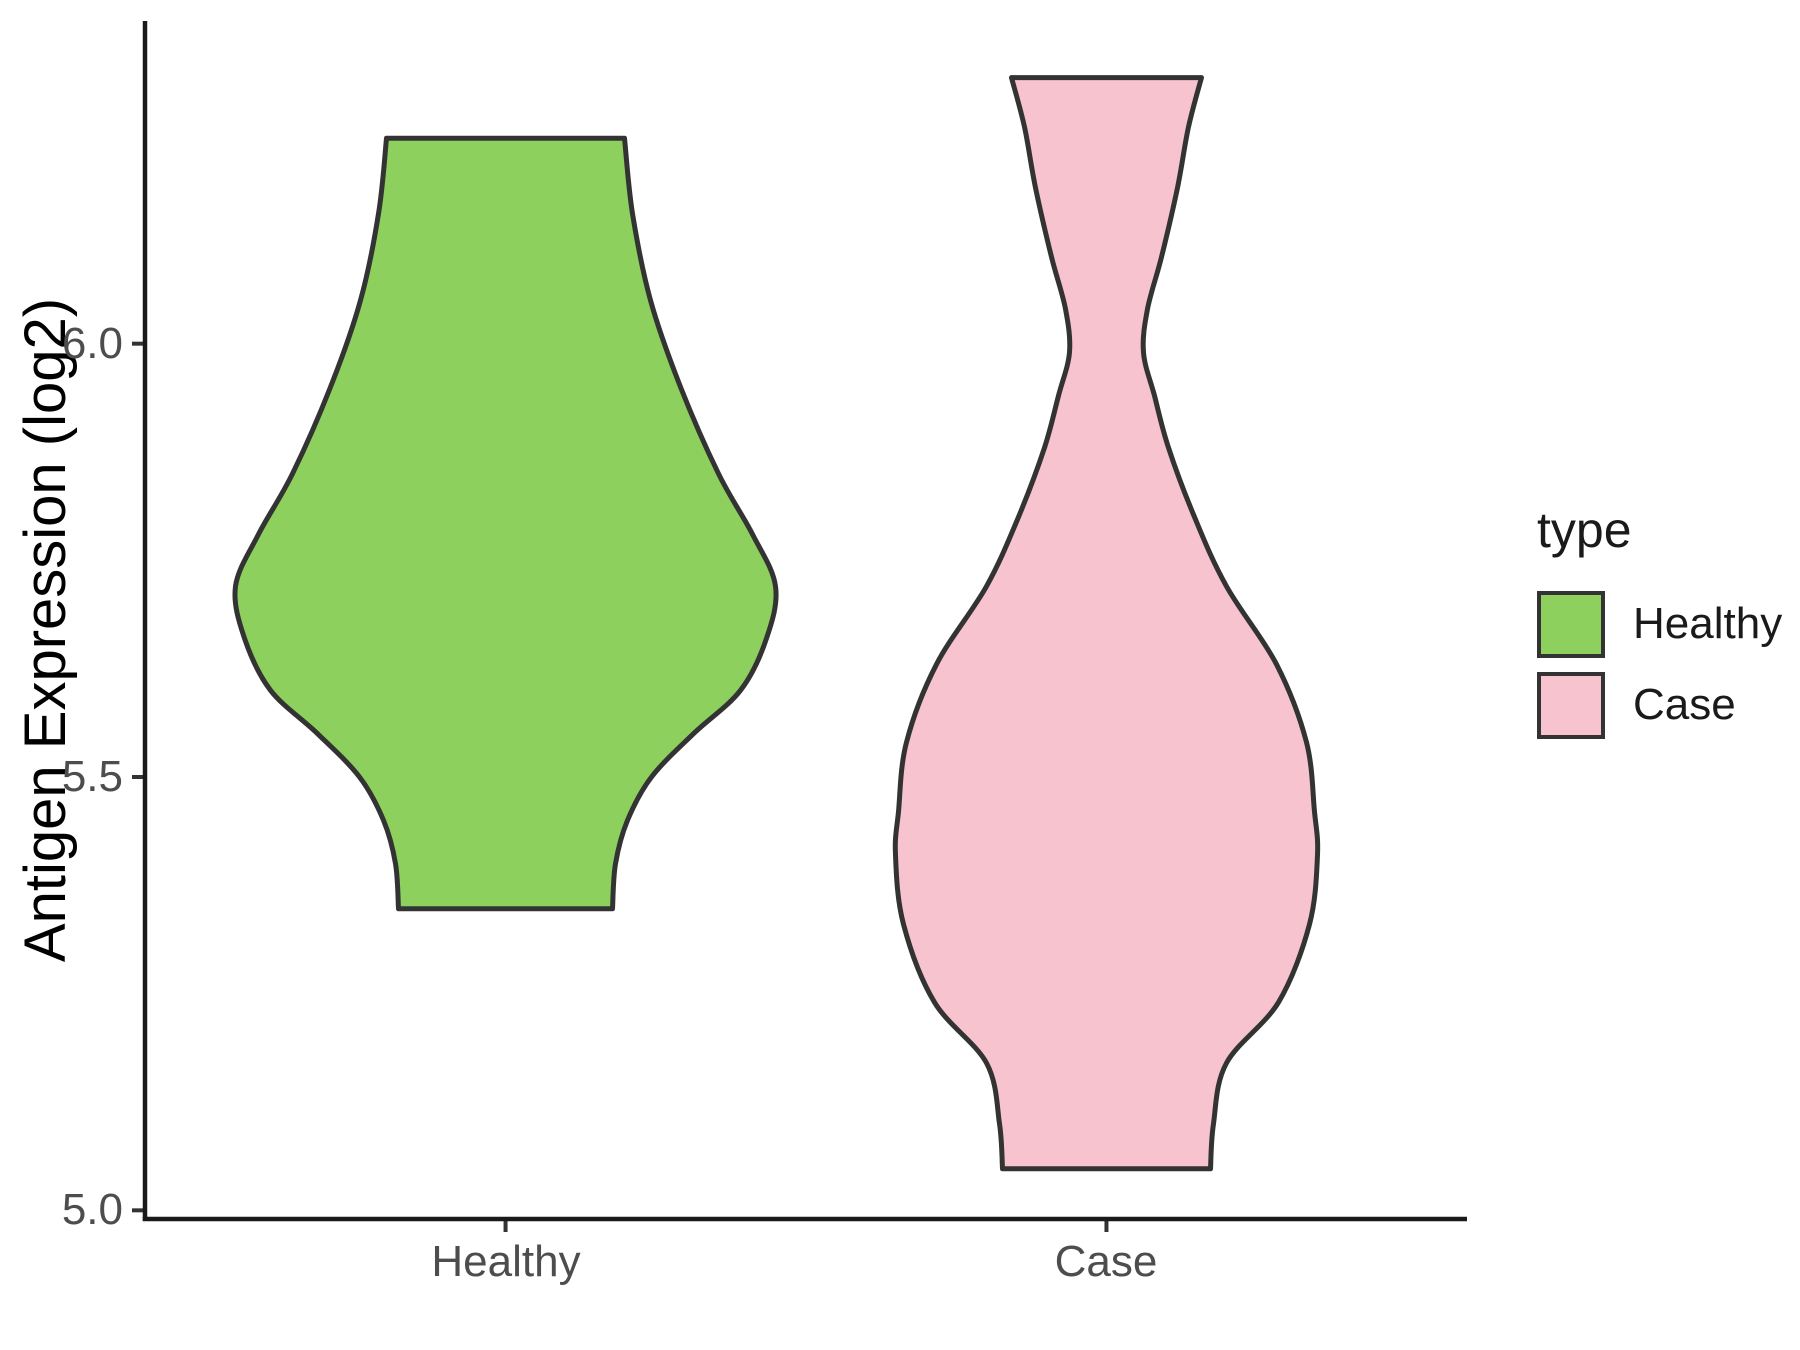 This screenshot has width=1800, height=1350. What do you see at coordinates (1571, 624) in the screenshot?
I see `legend-swatch-healthy` at bounding box center [1571, 624].